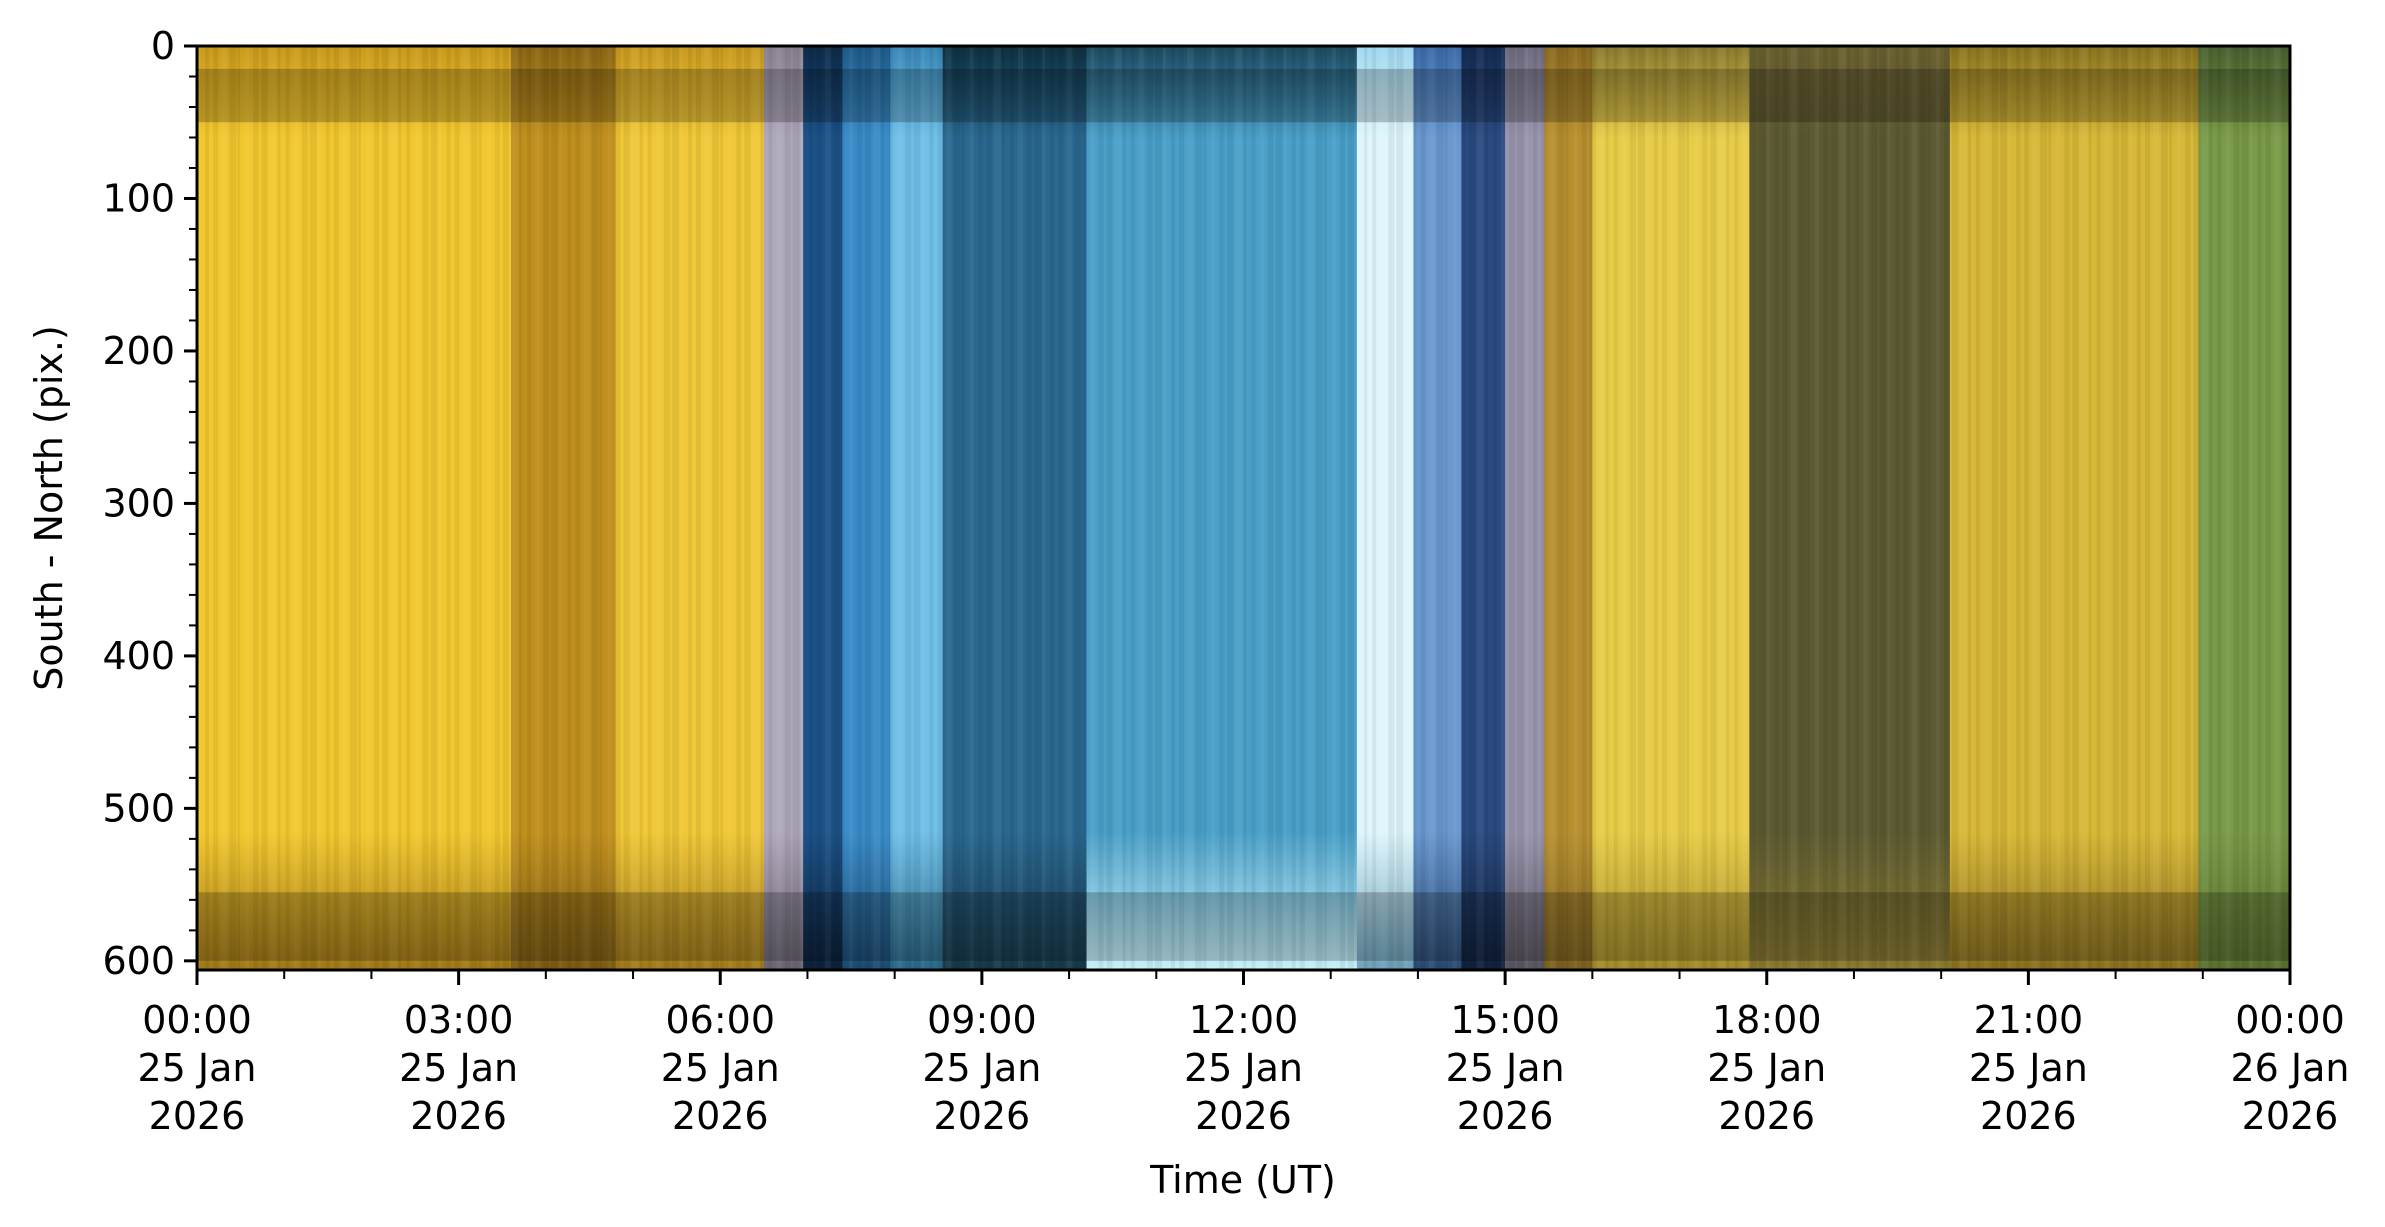 This screenshot has height=1227, width=2385. I want to click on x-tick-label: 12:00, so click(1244, 1020).